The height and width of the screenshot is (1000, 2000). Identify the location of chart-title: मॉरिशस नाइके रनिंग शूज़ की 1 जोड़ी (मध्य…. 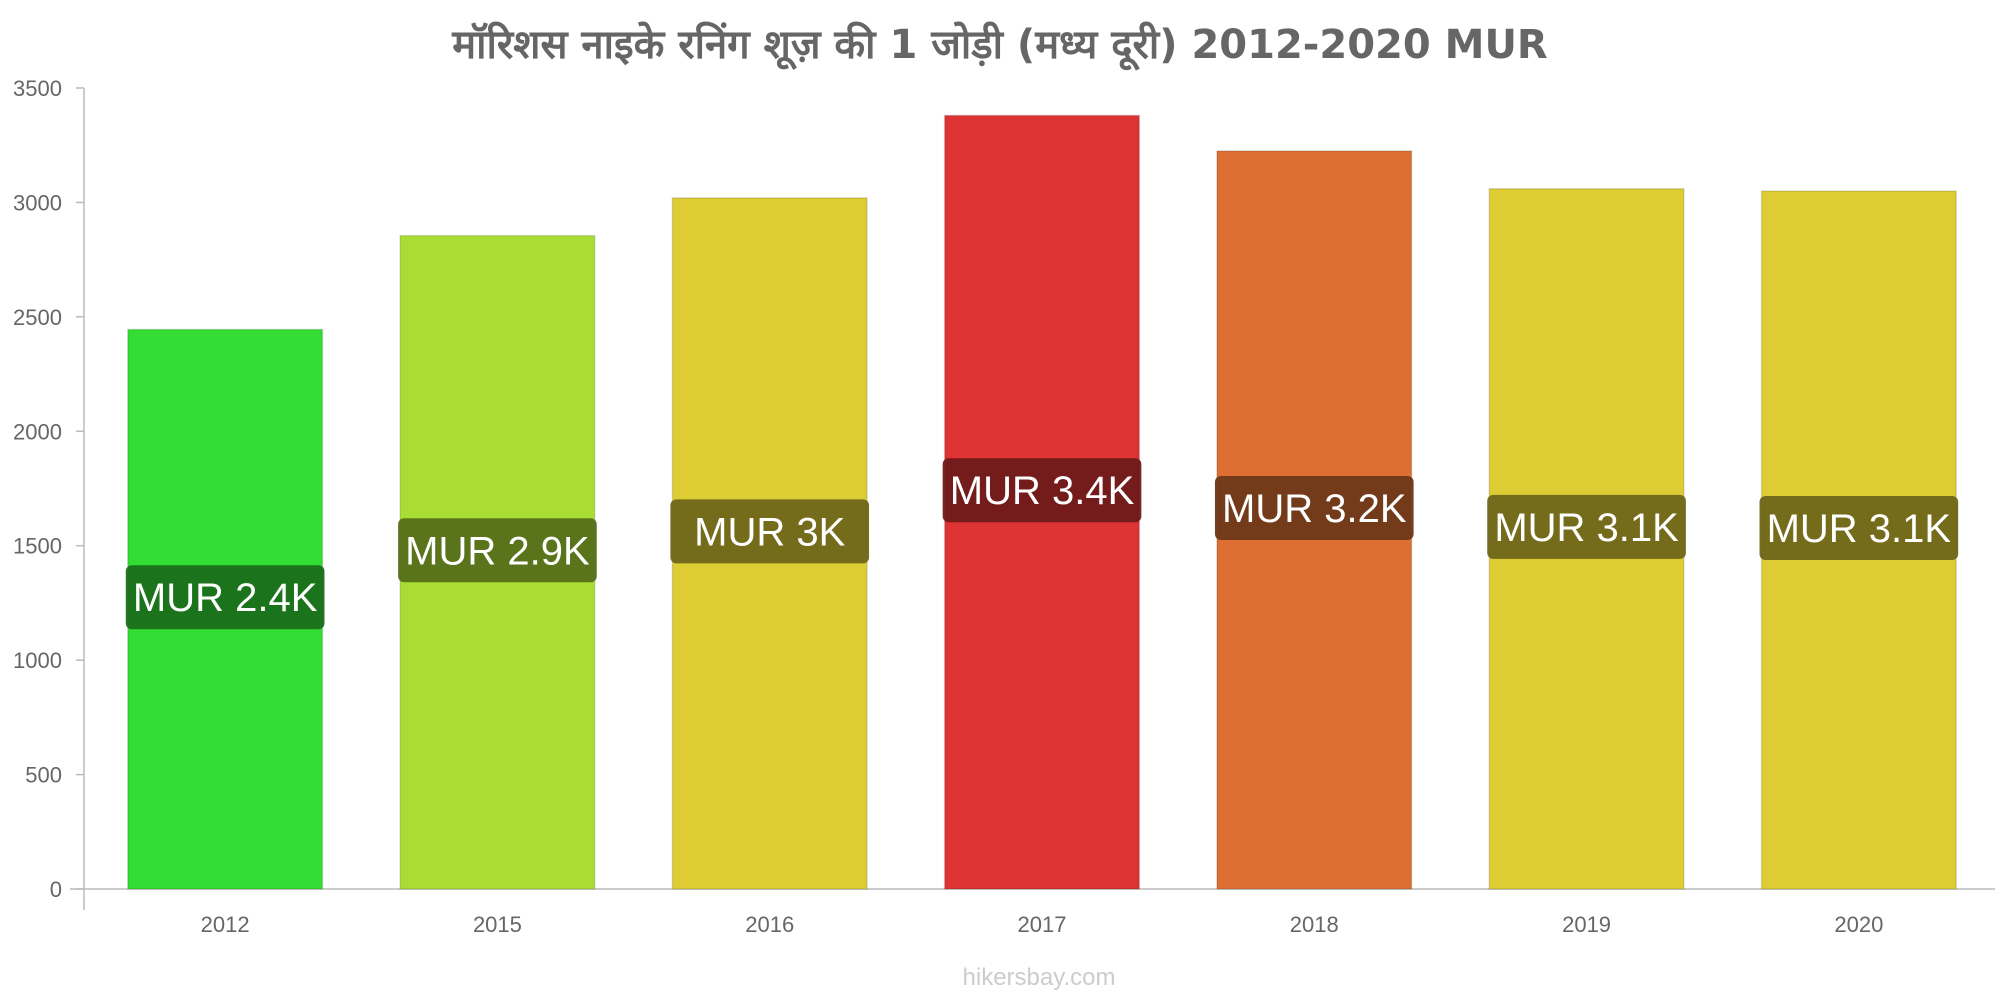
(999, 46).